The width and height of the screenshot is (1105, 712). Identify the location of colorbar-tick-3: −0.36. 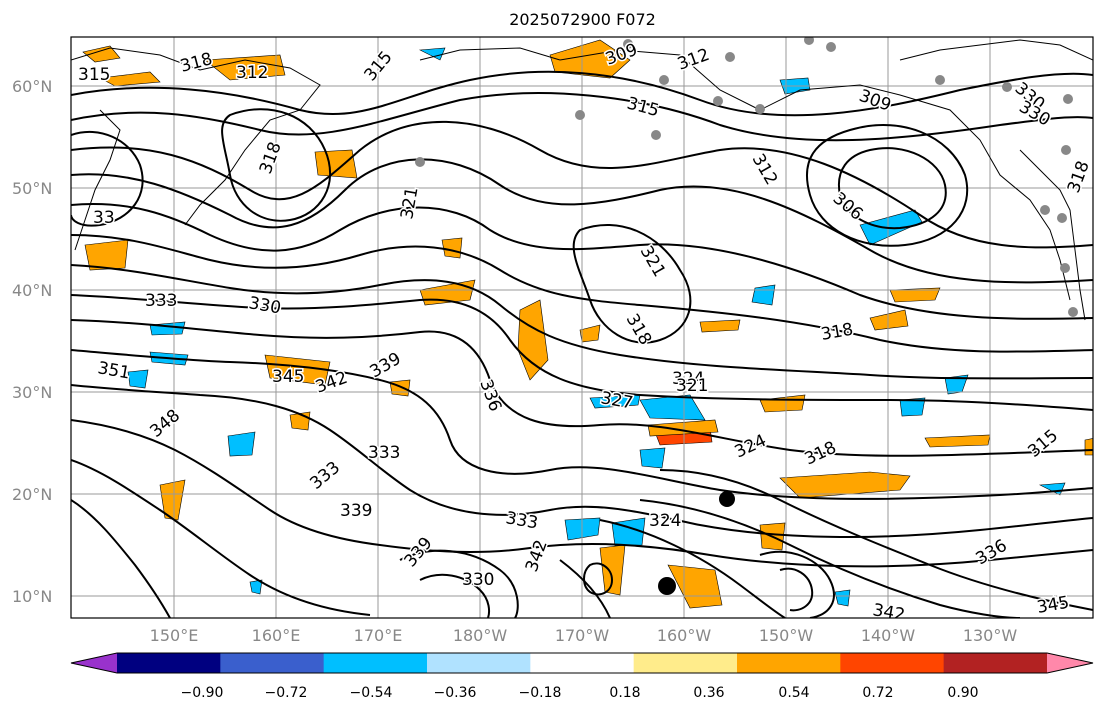
(455, 693).